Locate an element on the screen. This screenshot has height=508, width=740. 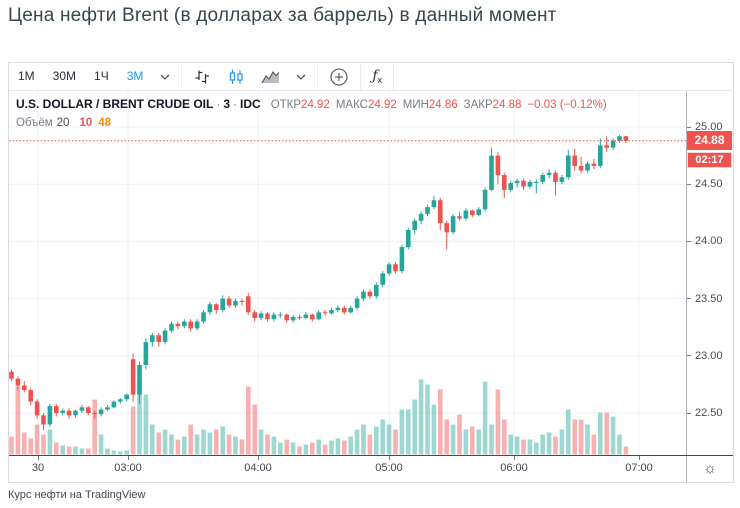
time-tick-label: 04:00 is located at coordinates (258, 468).